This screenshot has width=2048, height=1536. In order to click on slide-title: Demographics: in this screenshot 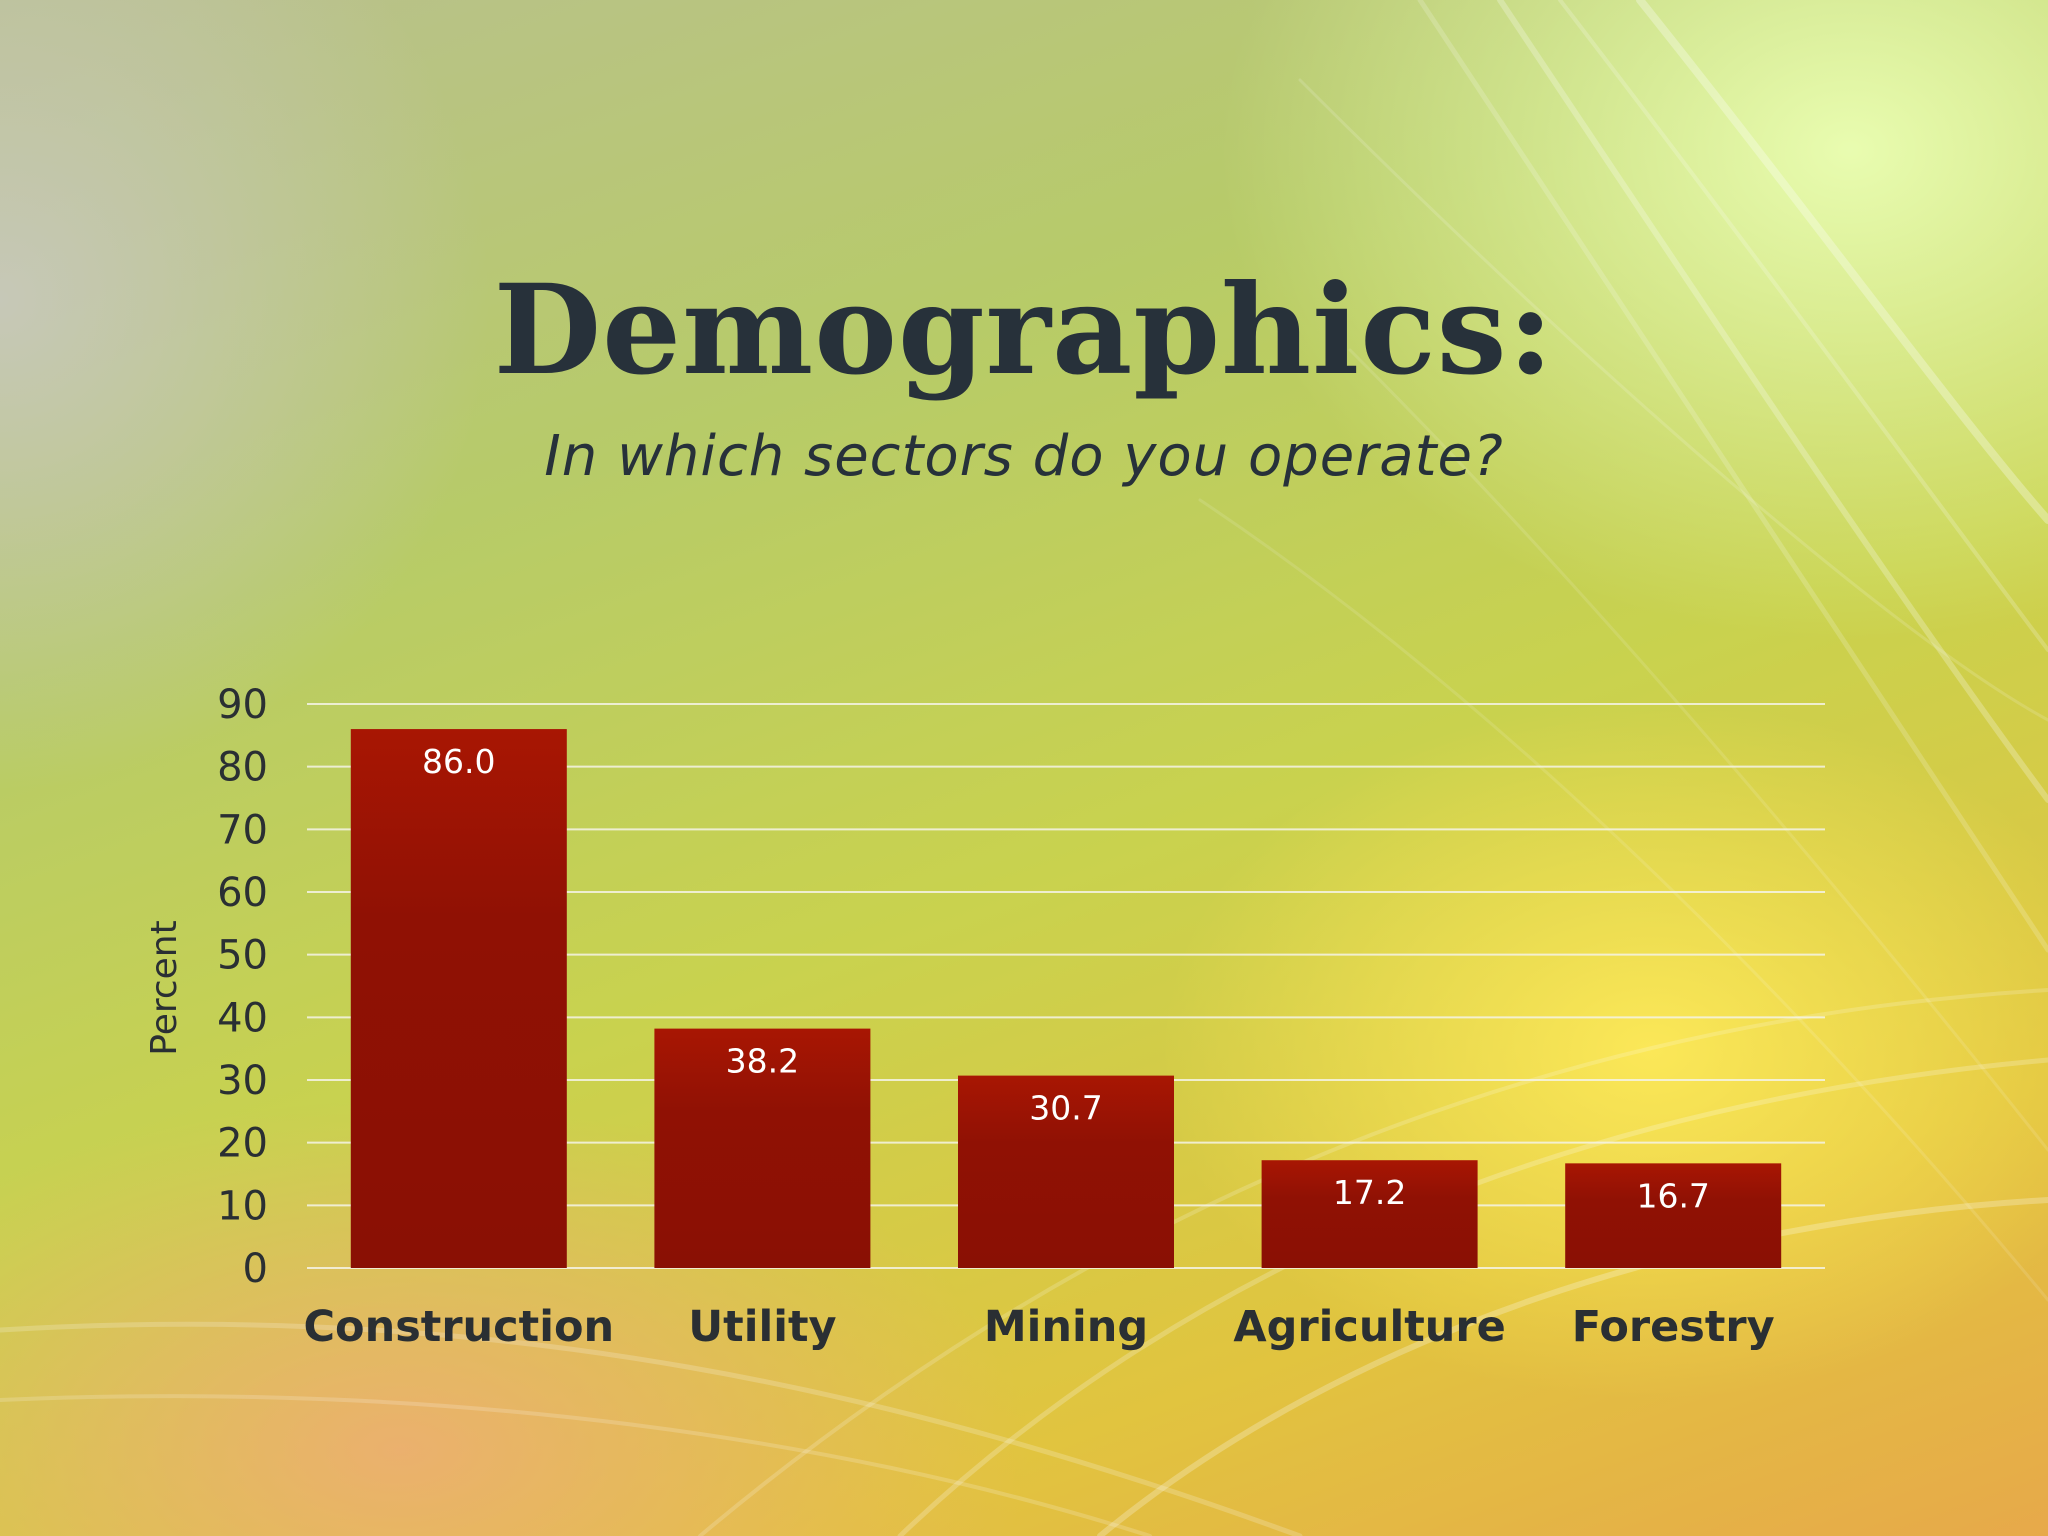, I will do `click(1024, 330)`.